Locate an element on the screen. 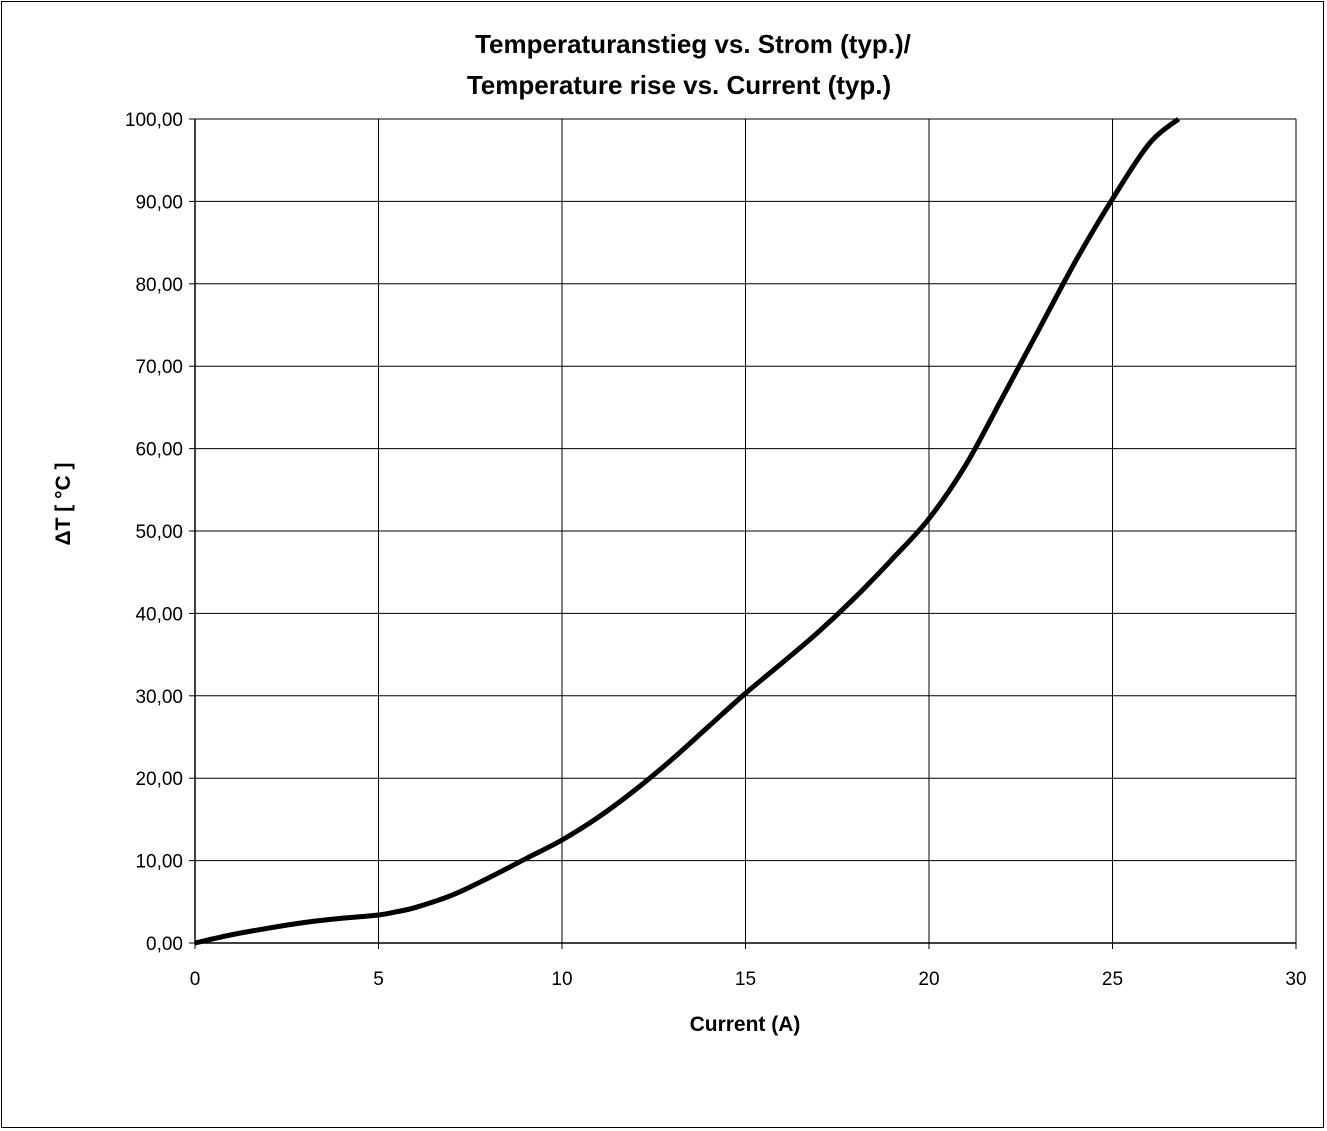  y-tick-label: 0,00 is located at coordinates (164, 944).